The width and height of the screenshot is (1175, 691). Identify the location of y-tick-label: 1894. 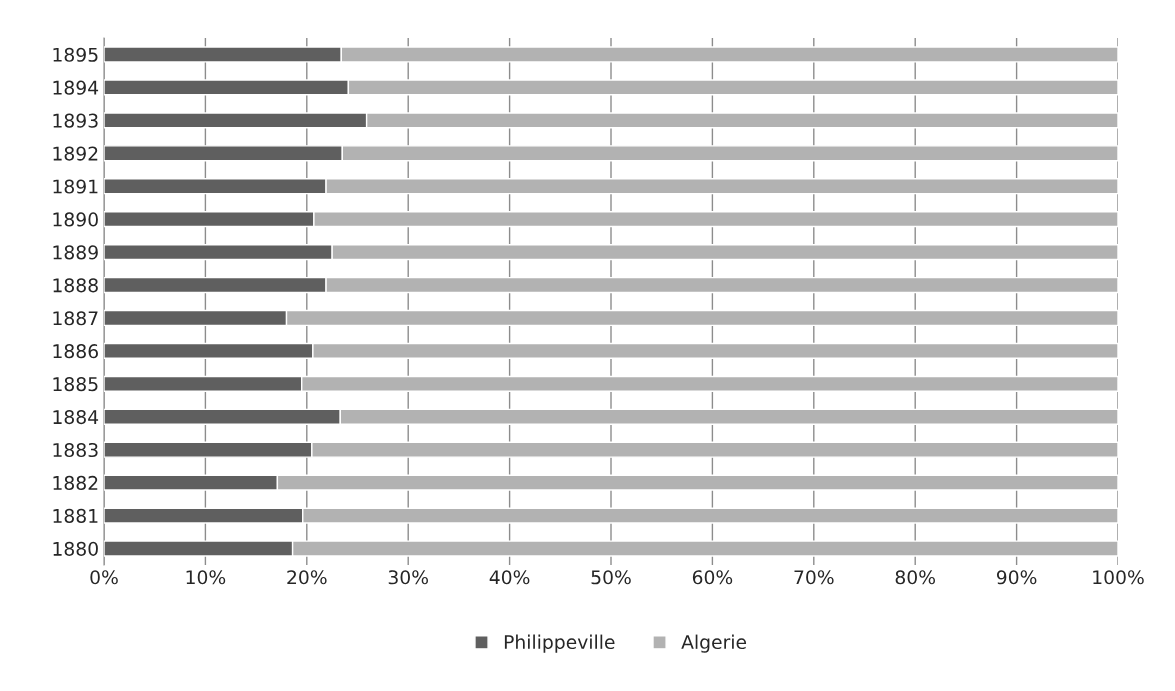
(76, 87).